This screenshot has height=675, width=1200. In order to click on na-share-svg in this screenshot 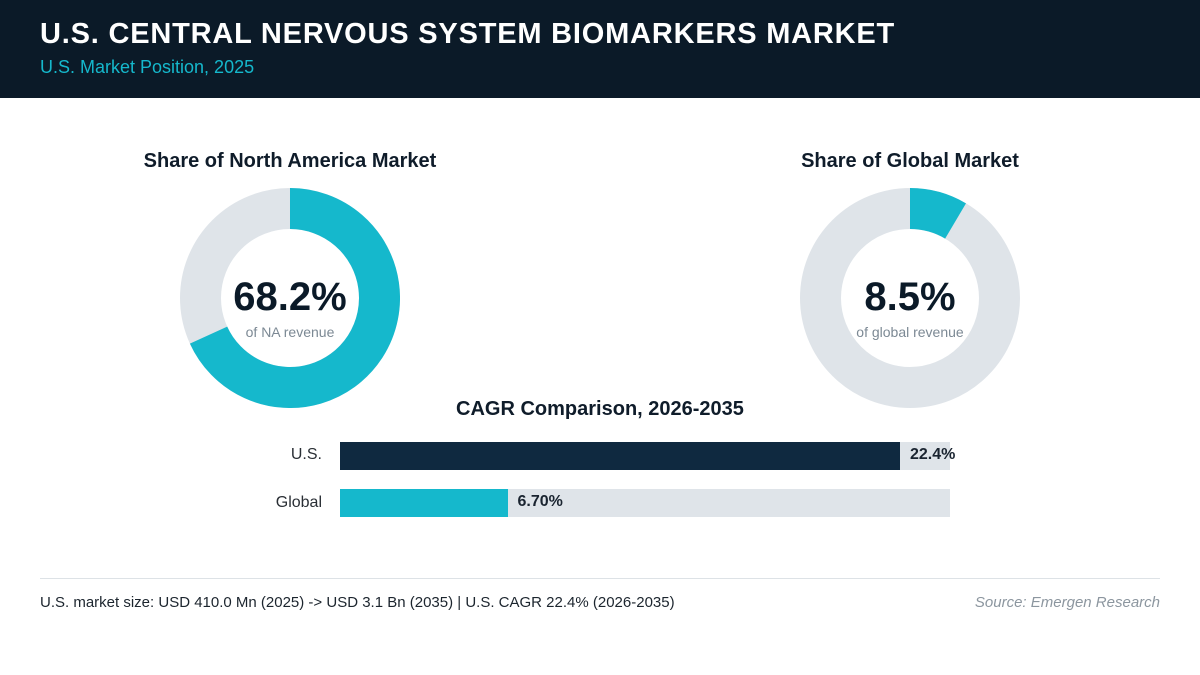, I will do `click(290, 298)`.